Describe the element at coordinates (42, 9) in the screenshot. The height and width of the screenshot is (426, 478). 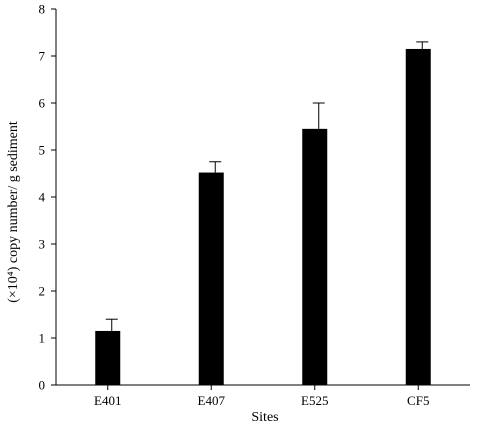
I see `y-tick-label: 8` at that location.